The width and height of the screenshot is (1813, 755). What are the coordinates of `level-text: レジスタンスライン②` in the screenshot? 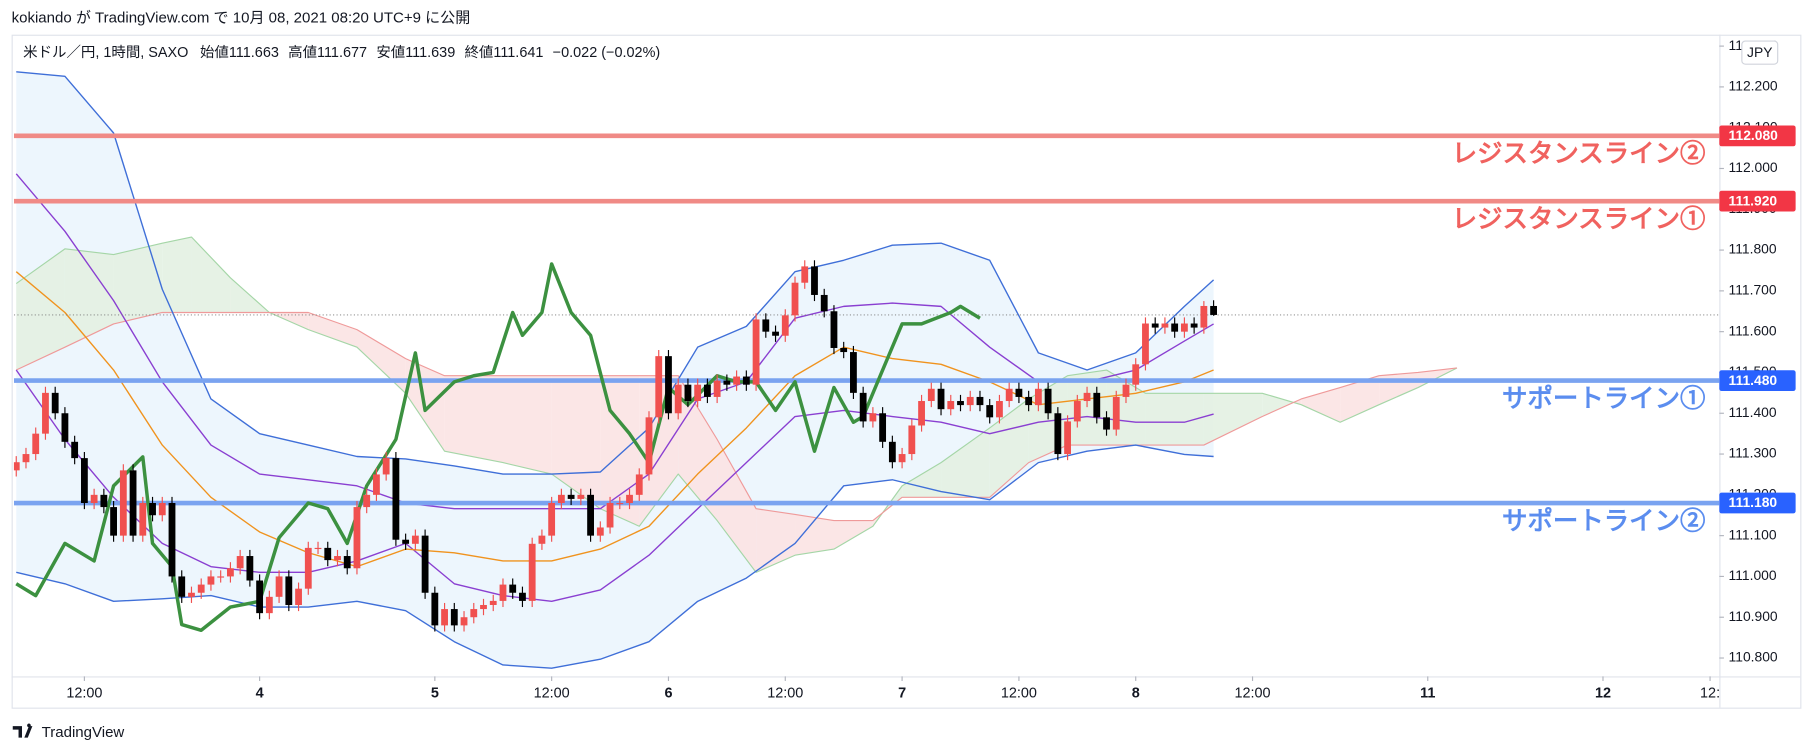 It's located at (1579, 153).